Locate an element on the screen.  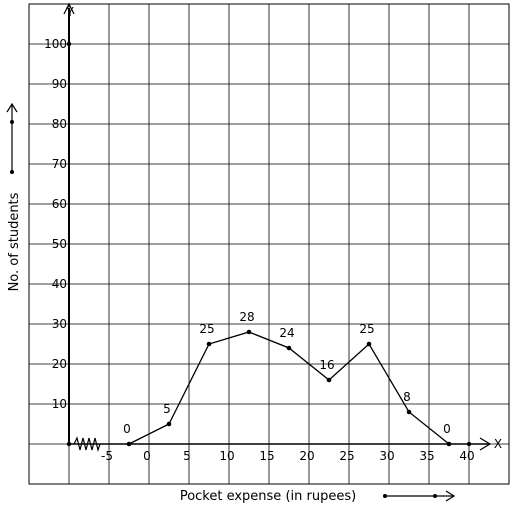
y-tick-label: 10 is located at coordinates (59, 404).